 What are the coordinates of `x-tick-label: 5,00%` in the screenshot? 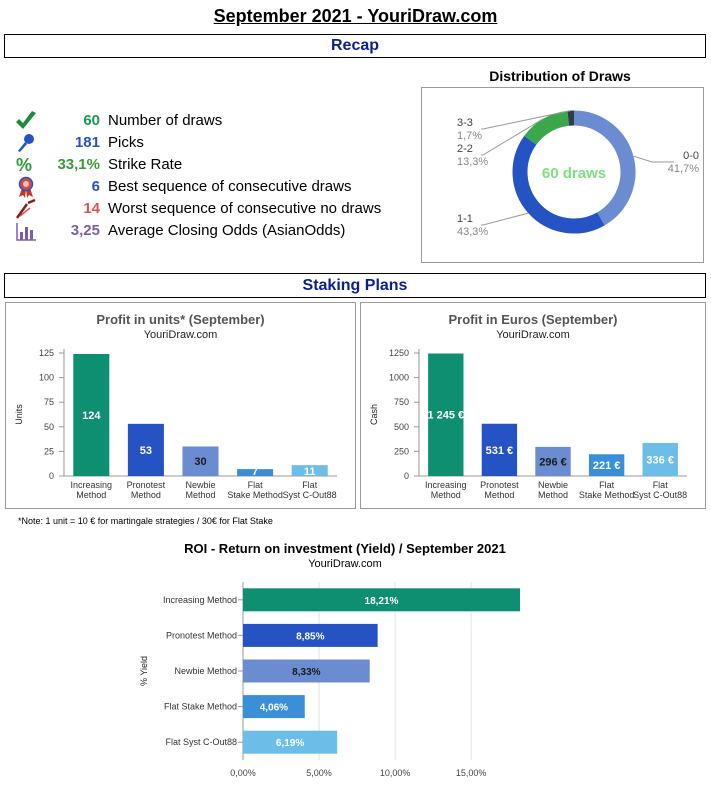 It's located at (319, 773).